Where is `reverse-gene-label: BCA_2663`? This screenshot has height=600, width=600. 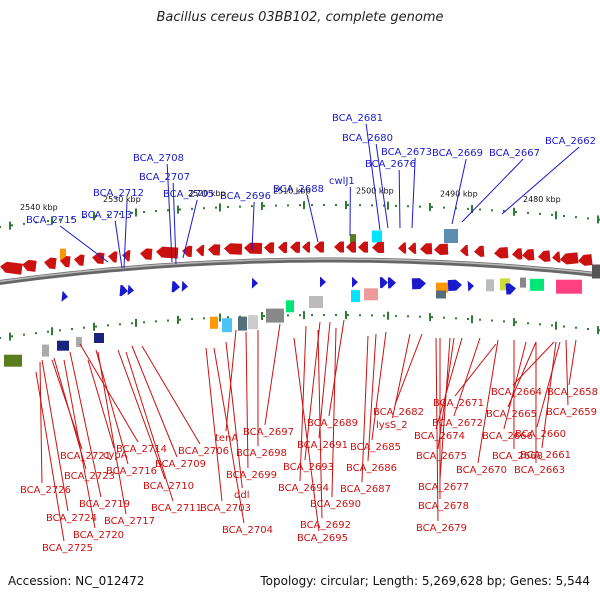 reverse-gene-label: BCA_2663 is located at coordinates (539, 470).